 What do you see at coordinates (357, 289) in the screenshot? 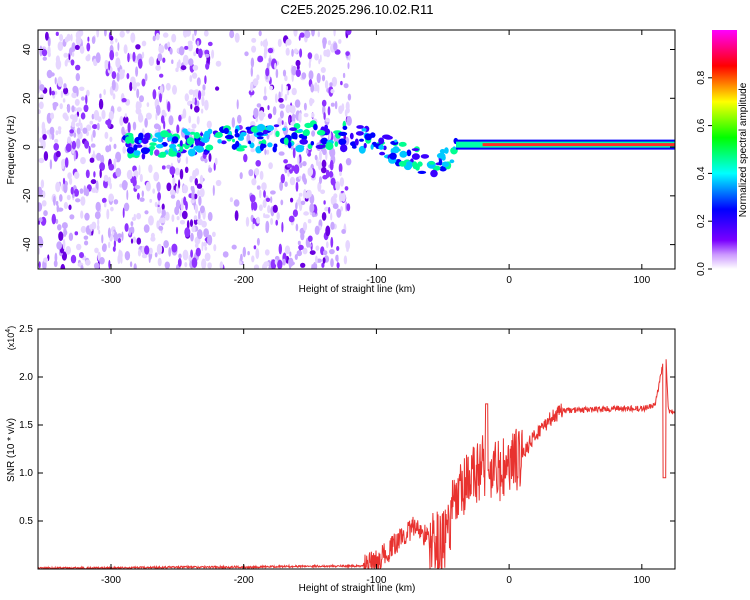
I see `spectrogram-x-label: Height of straight line (km)` at bounding box center [357, 289].